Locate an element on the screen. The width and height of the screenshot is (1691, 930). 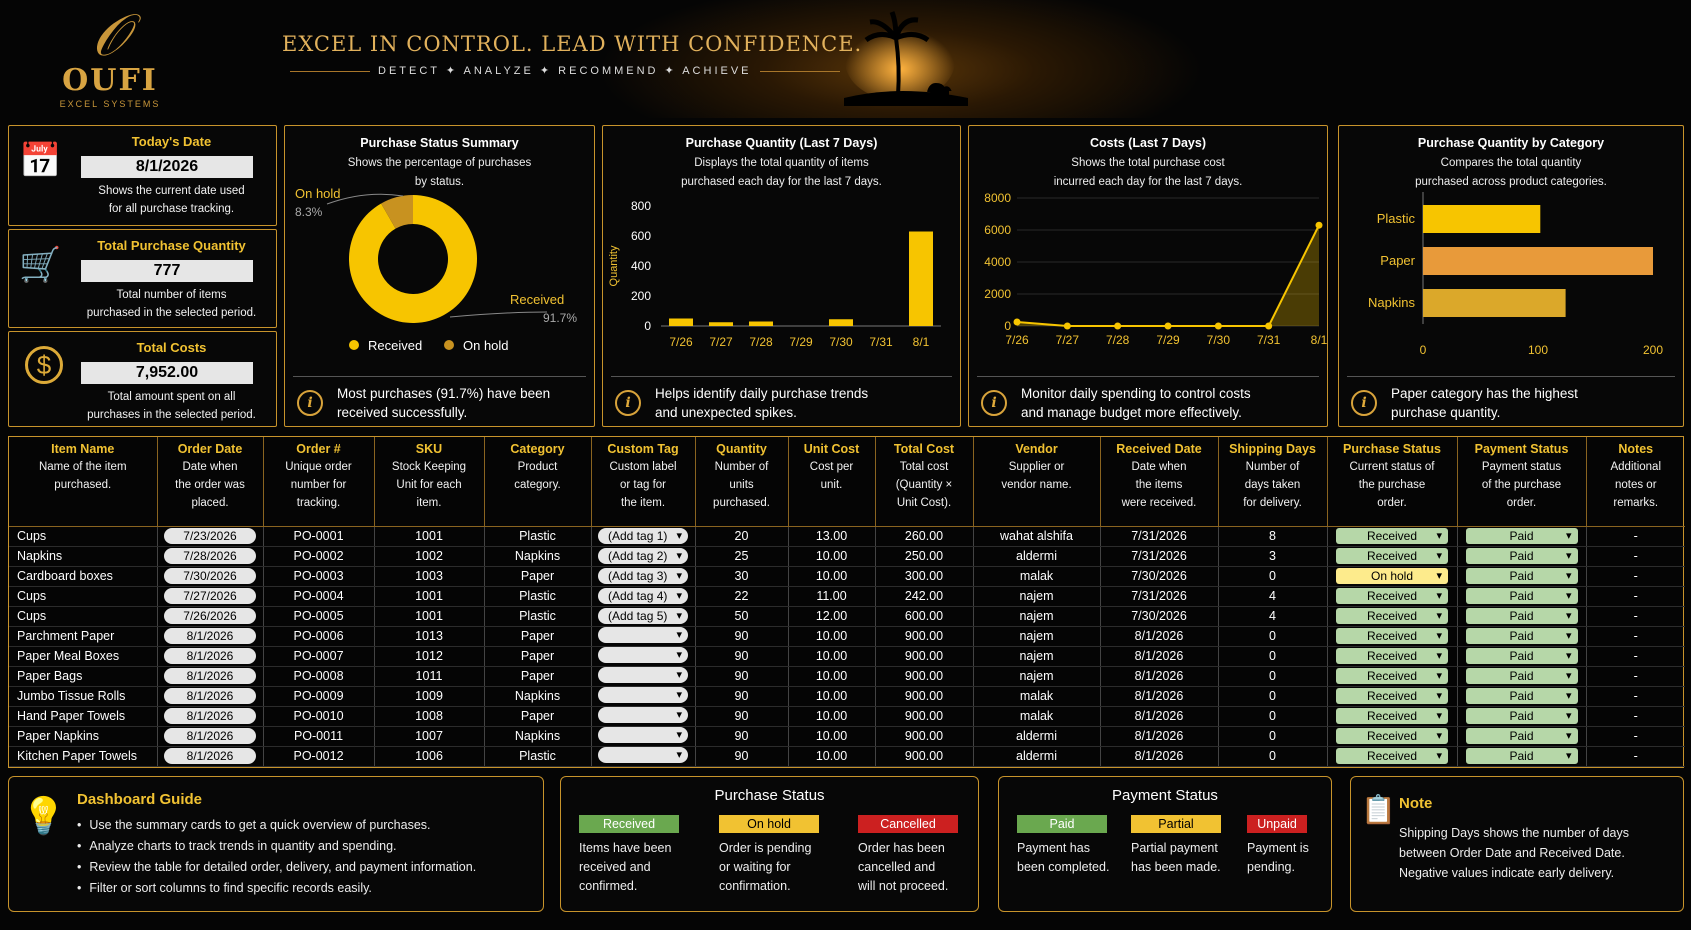
order-date-pill: 7/28/2026 is located at coordinates (210, 556).